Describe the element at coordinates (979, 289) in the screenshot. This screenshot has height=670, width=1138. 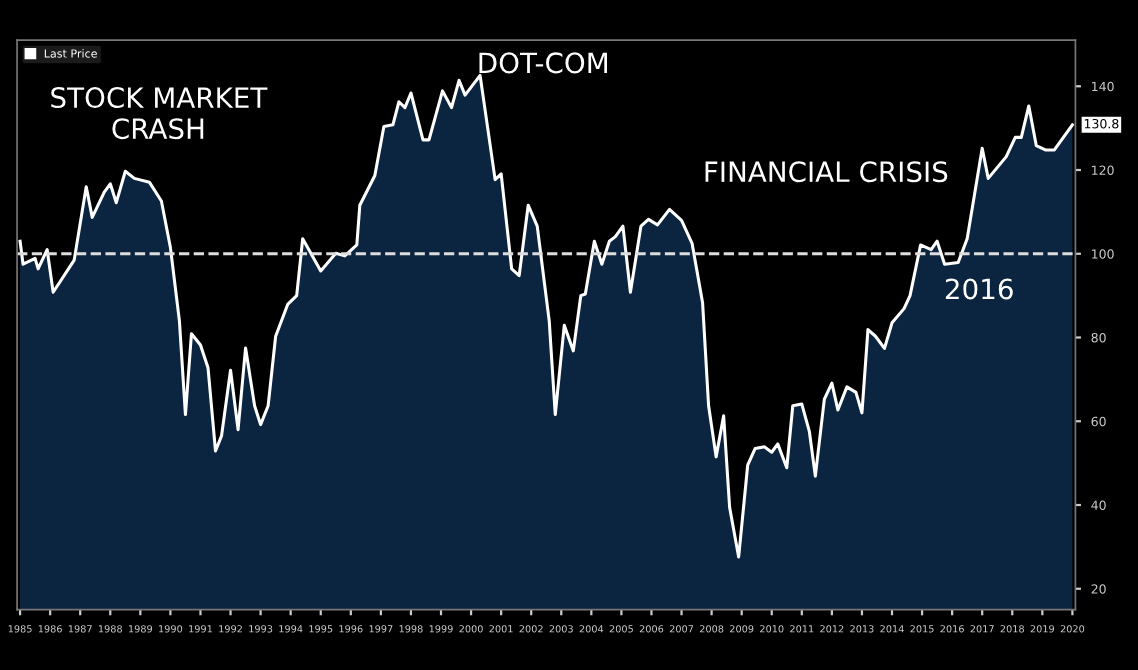
I see `annotation: 2016` at that location.